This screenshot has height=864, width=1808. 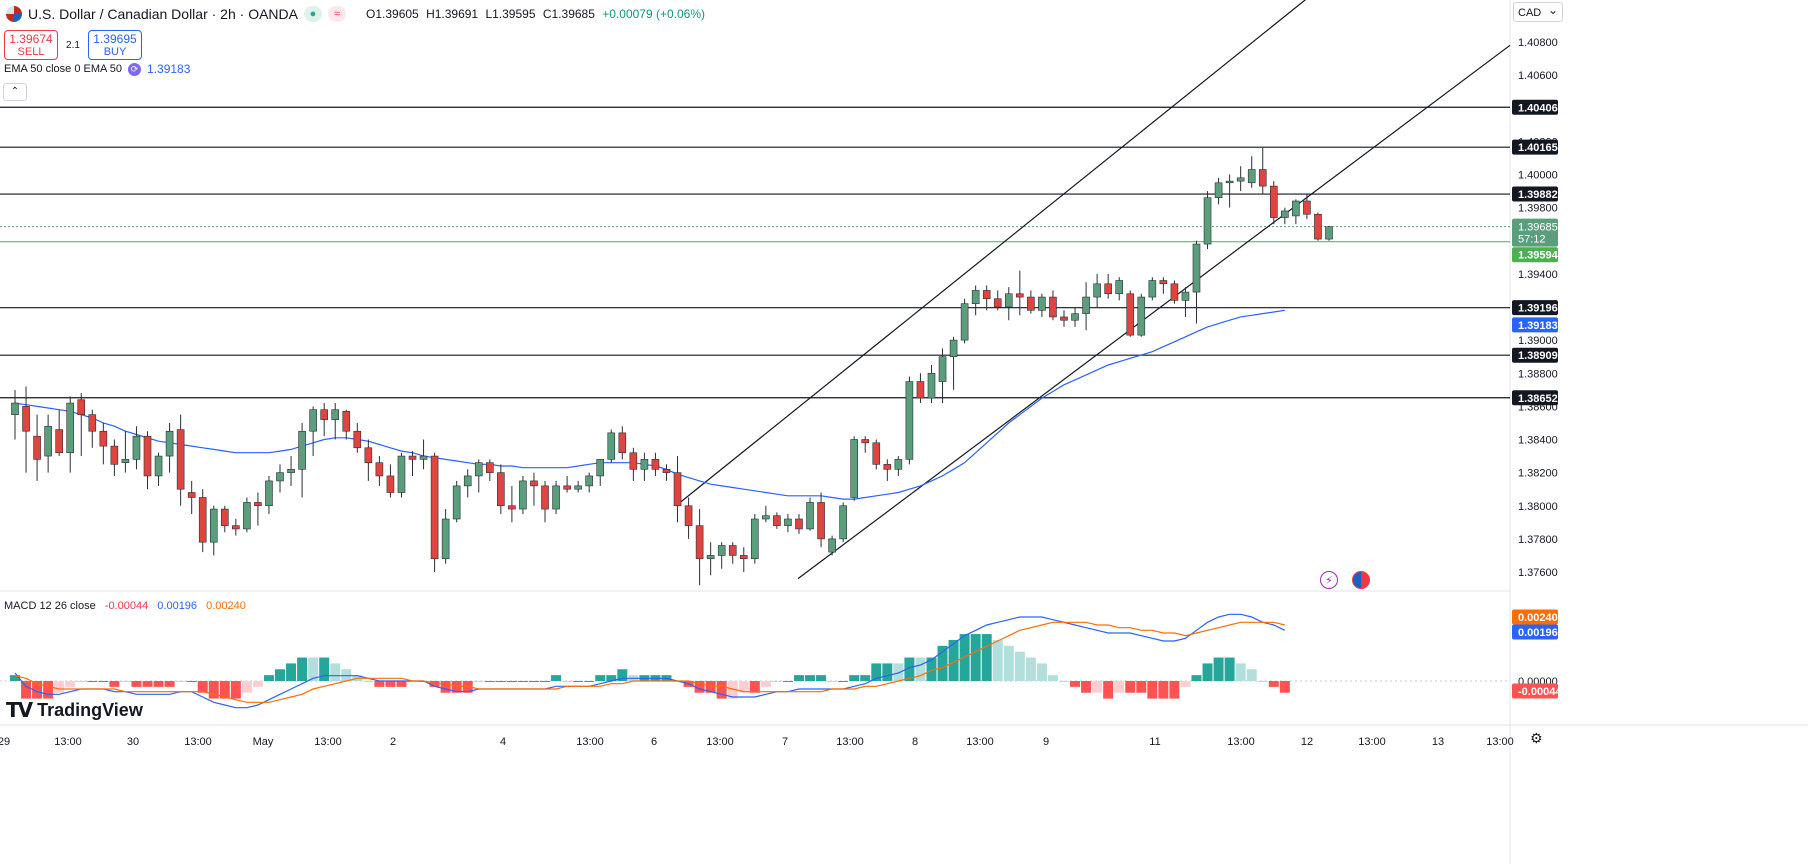 What do you see at coordinates (1537, 691) in the screenshot?
I see `macd-axis-badge: -0.00044` at bounding box center [1537, 691].